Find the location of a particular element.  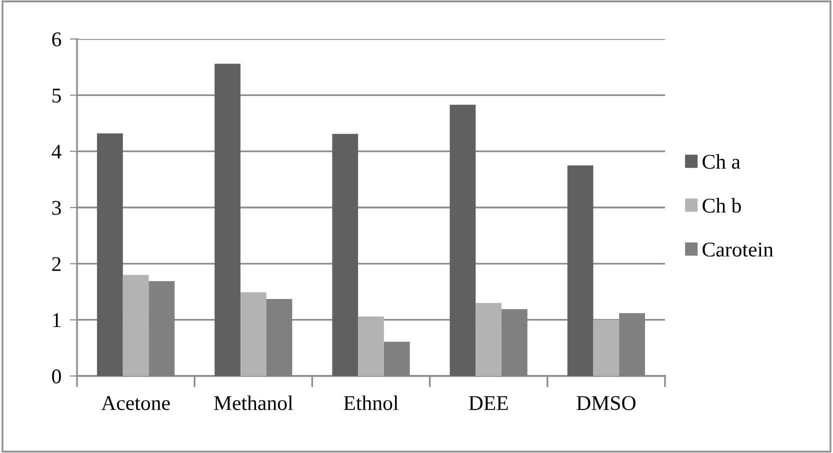

y-tick-label: 2 is located at coordinates (56, 264).